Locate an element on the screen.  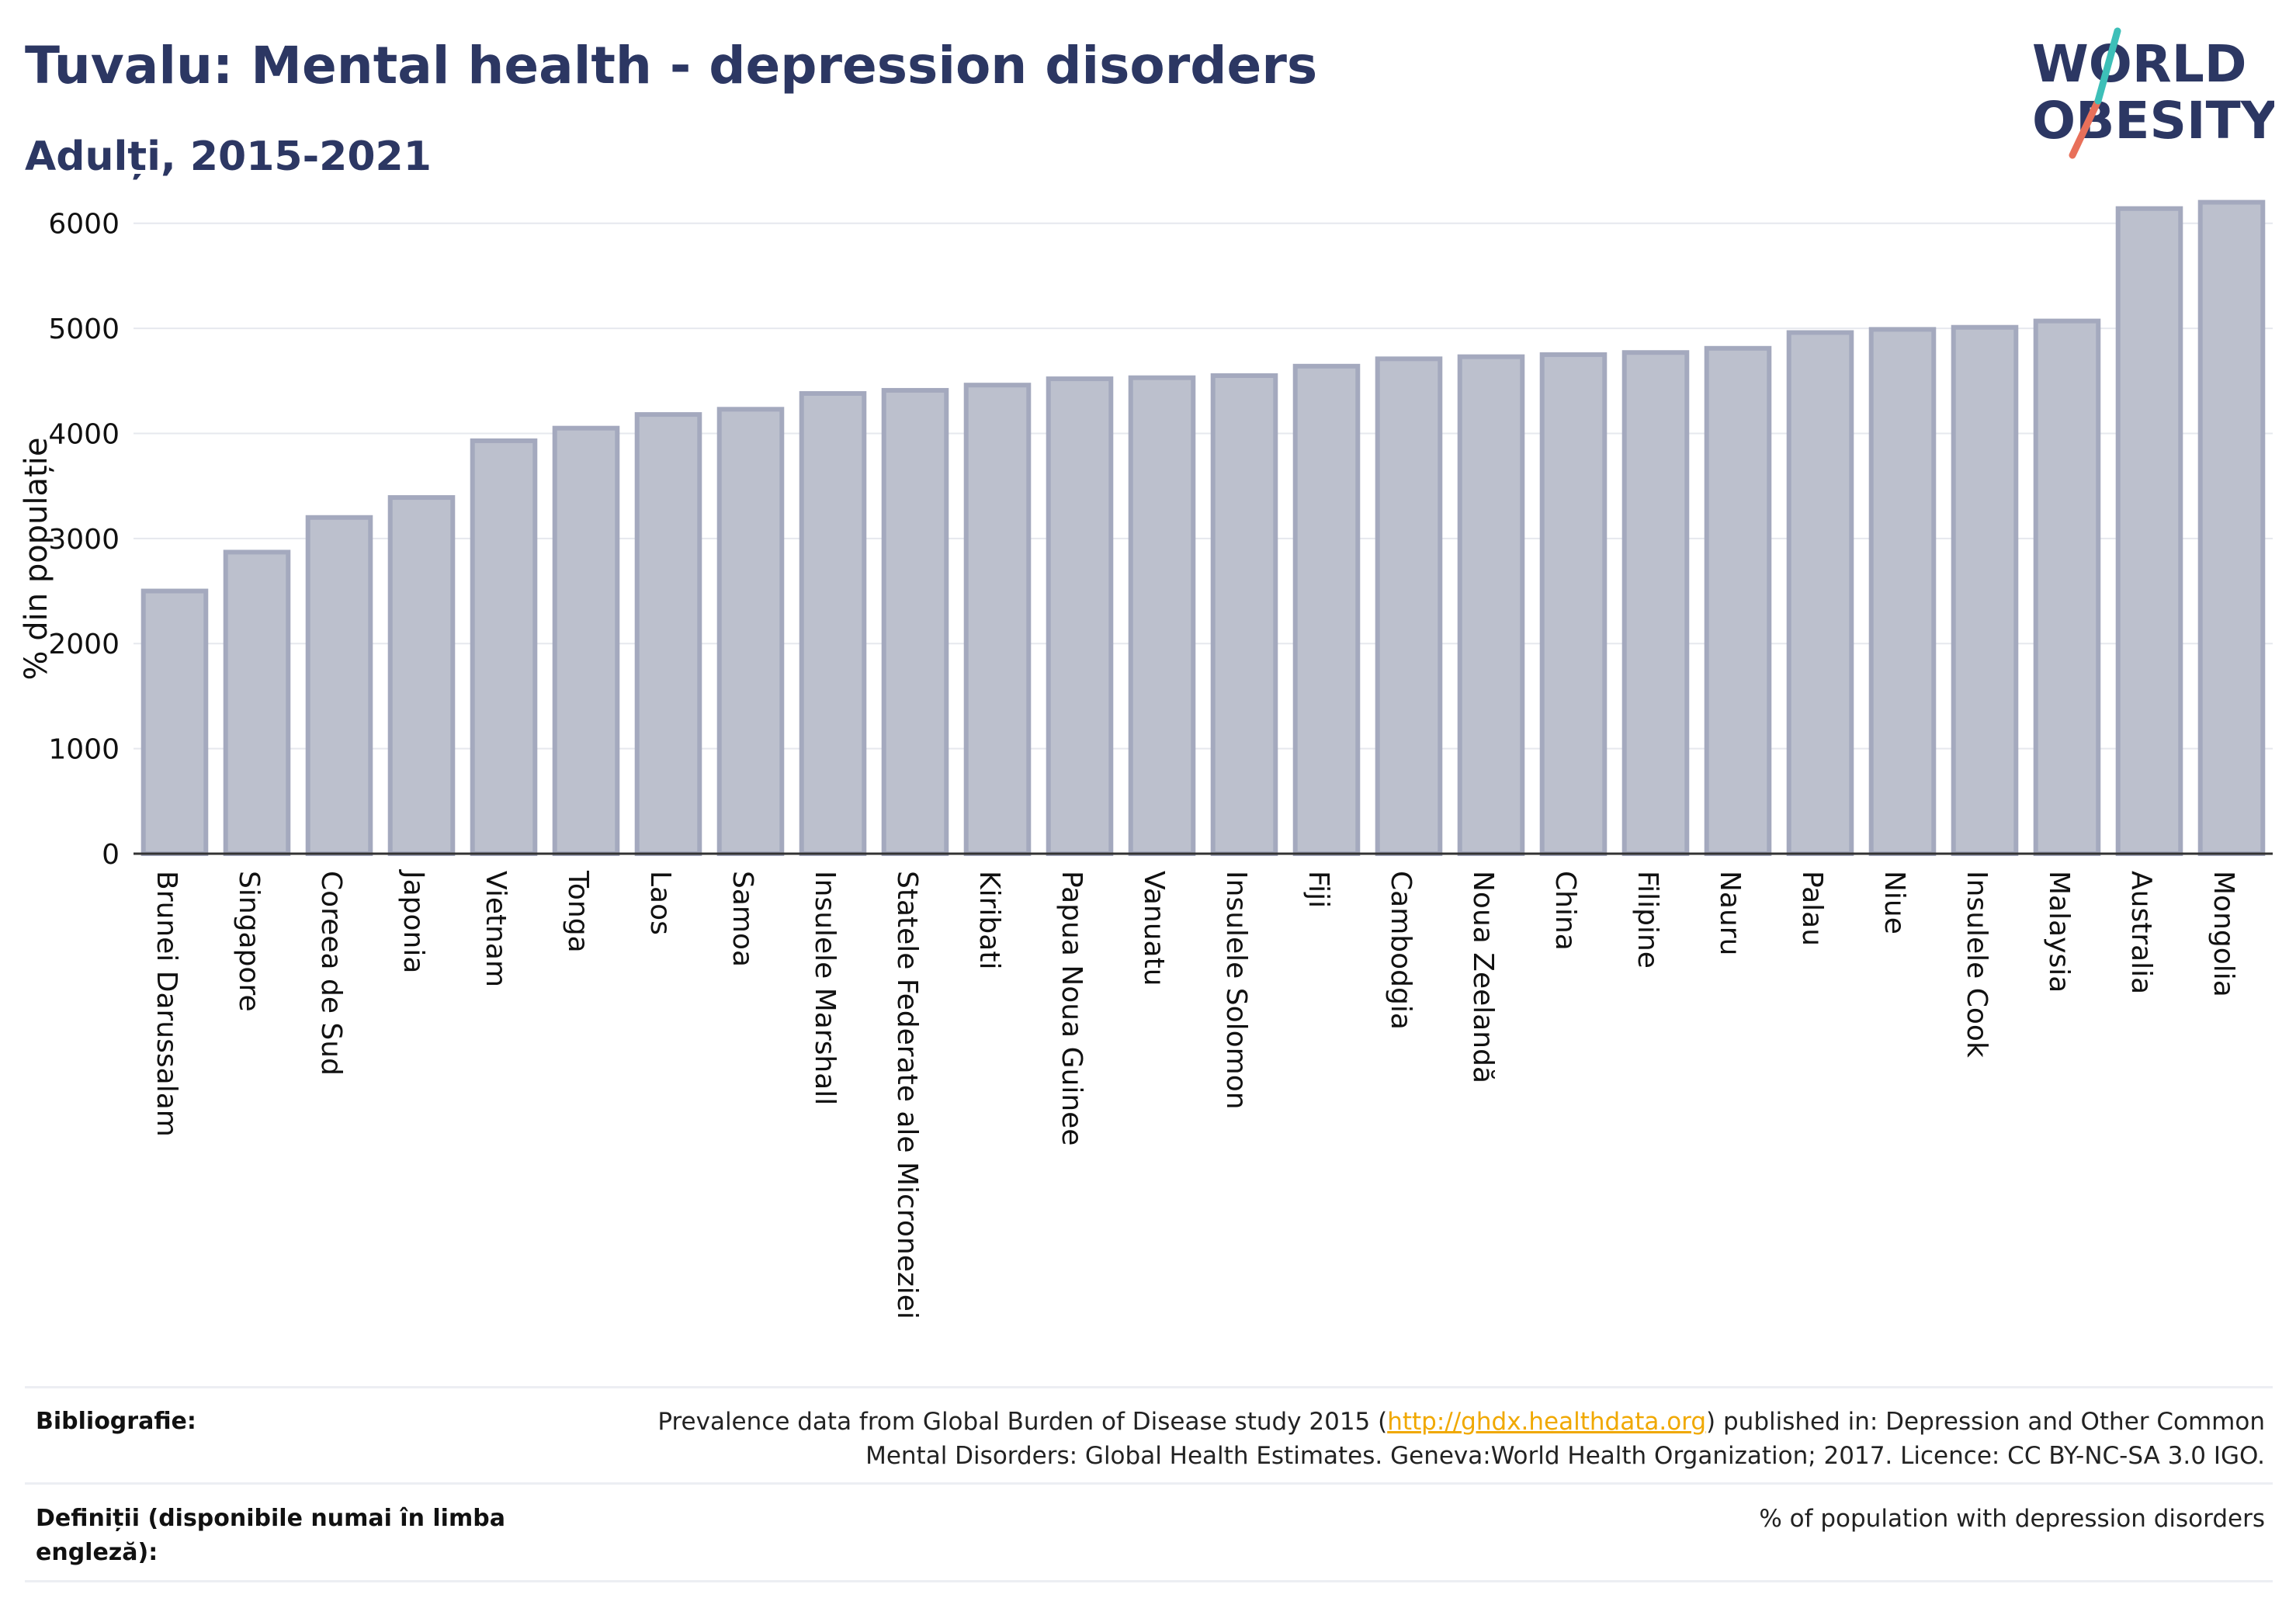
footer-divider-bottom is located at coordinates (1149, 1581).